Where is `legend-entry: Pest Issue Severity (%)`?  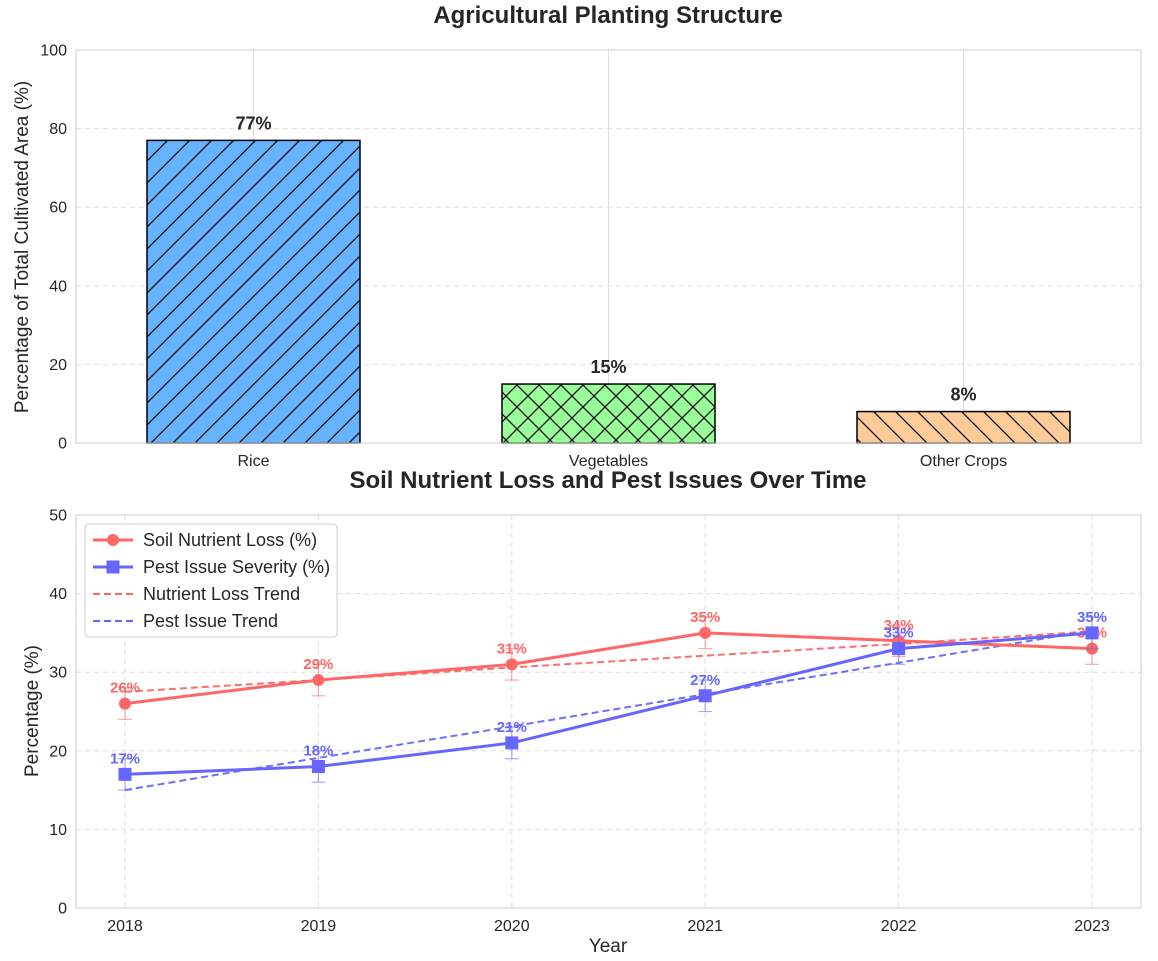
legend-entry: Pest Issue Severity (%) is located at coordinates (211, 567).